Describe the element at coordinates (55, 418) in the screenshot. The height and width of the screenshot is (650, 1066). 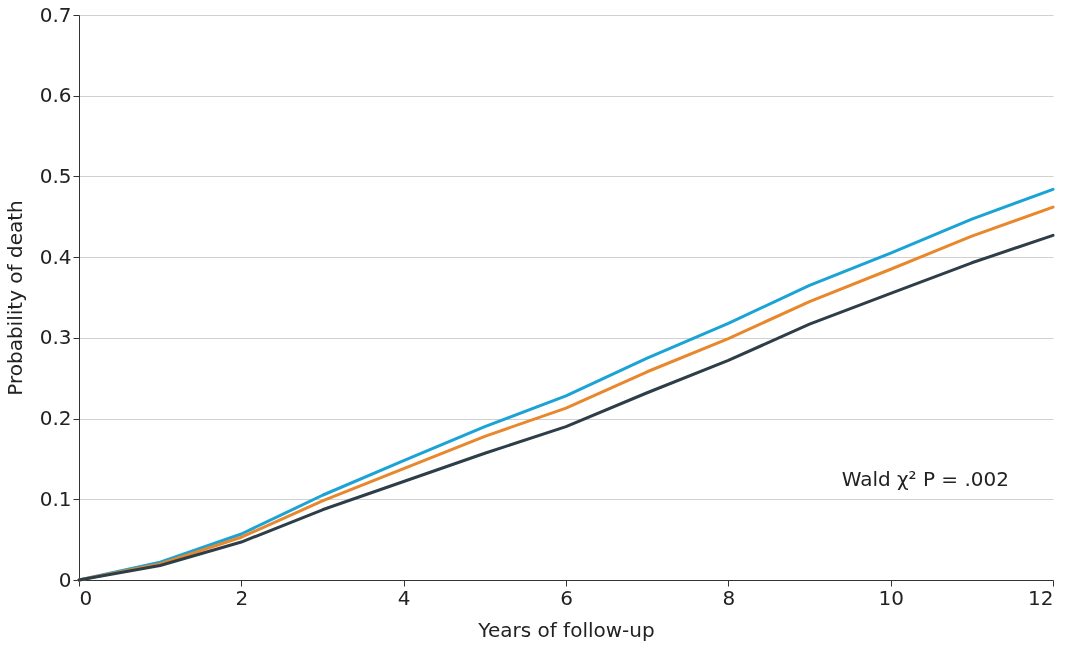
I see `y-tick-label: 0.2` at that location.